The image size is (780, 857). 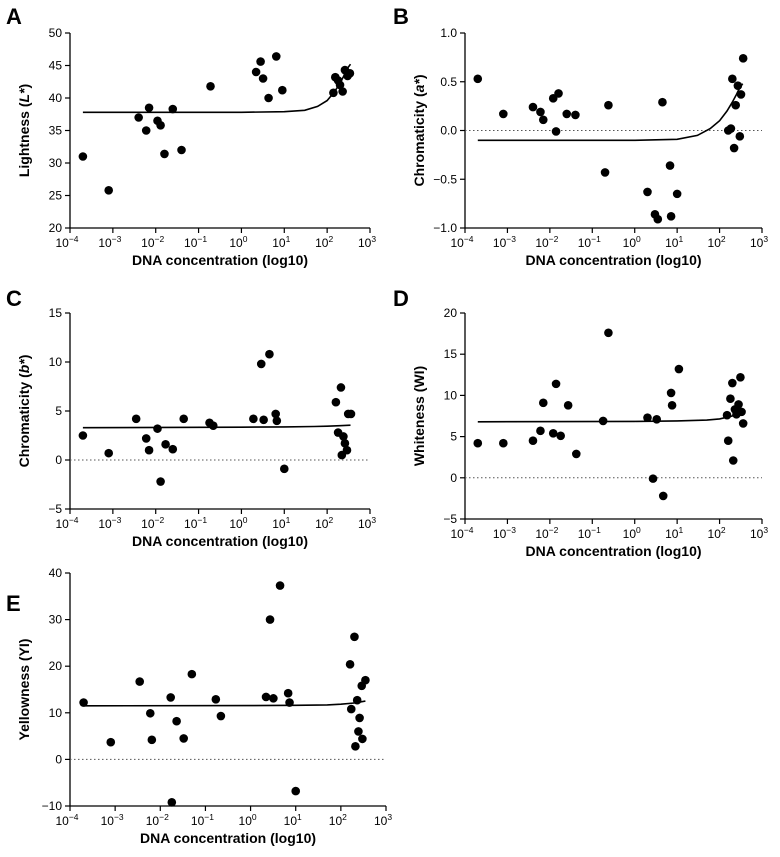 I want to click on y-axis-title-text: Yellowness (YI), so click(x=24, y=690).